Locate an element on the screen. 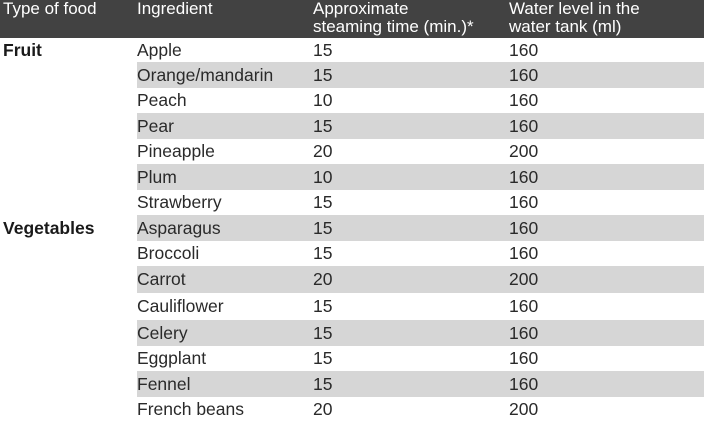  table-row: Eggplant 15 160 is located at coordinates (352, 358).